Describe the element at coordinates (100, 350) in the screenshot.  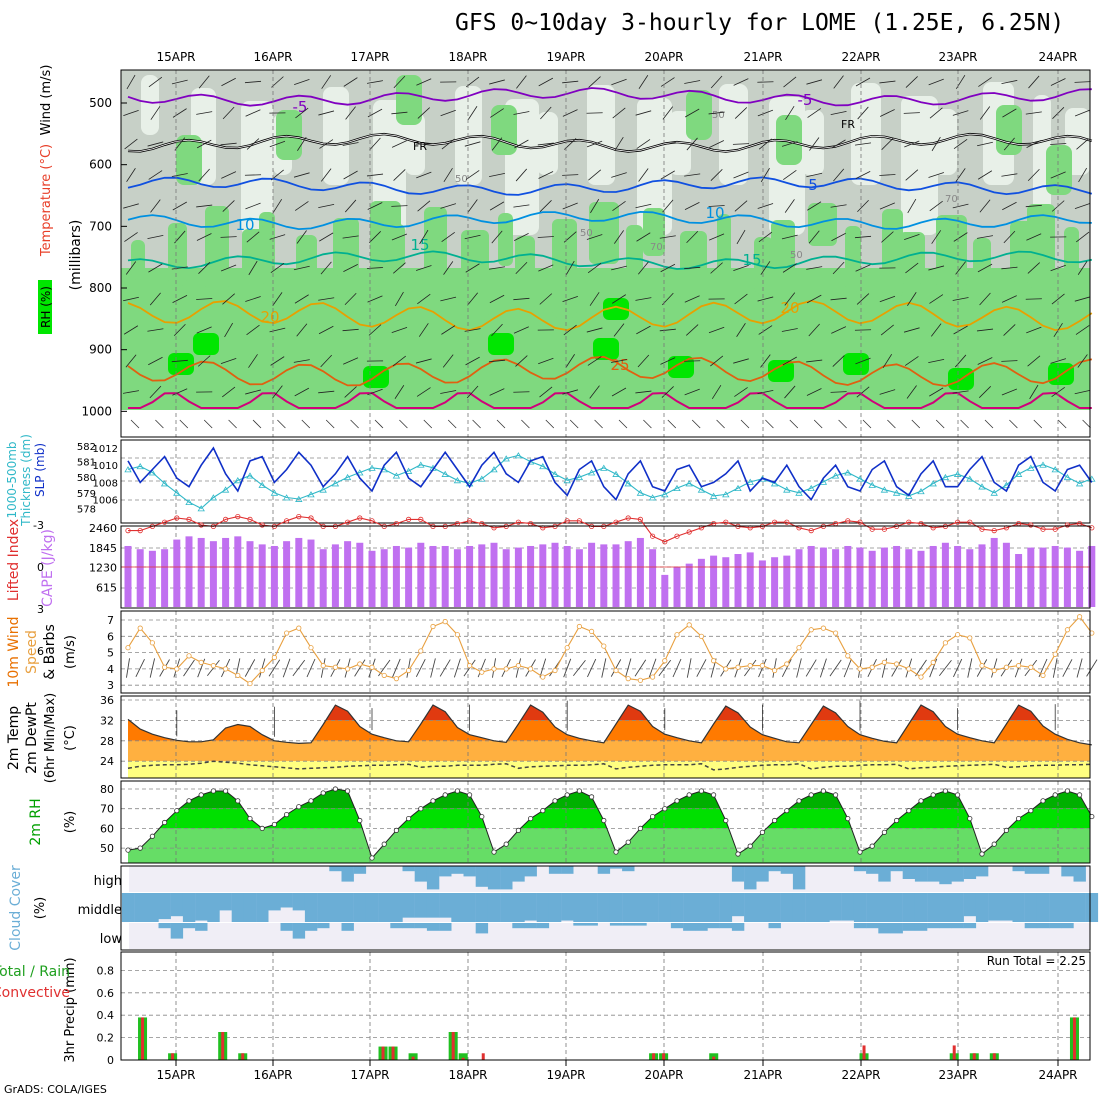
I see `pressure-tick-label: 900` at that location.